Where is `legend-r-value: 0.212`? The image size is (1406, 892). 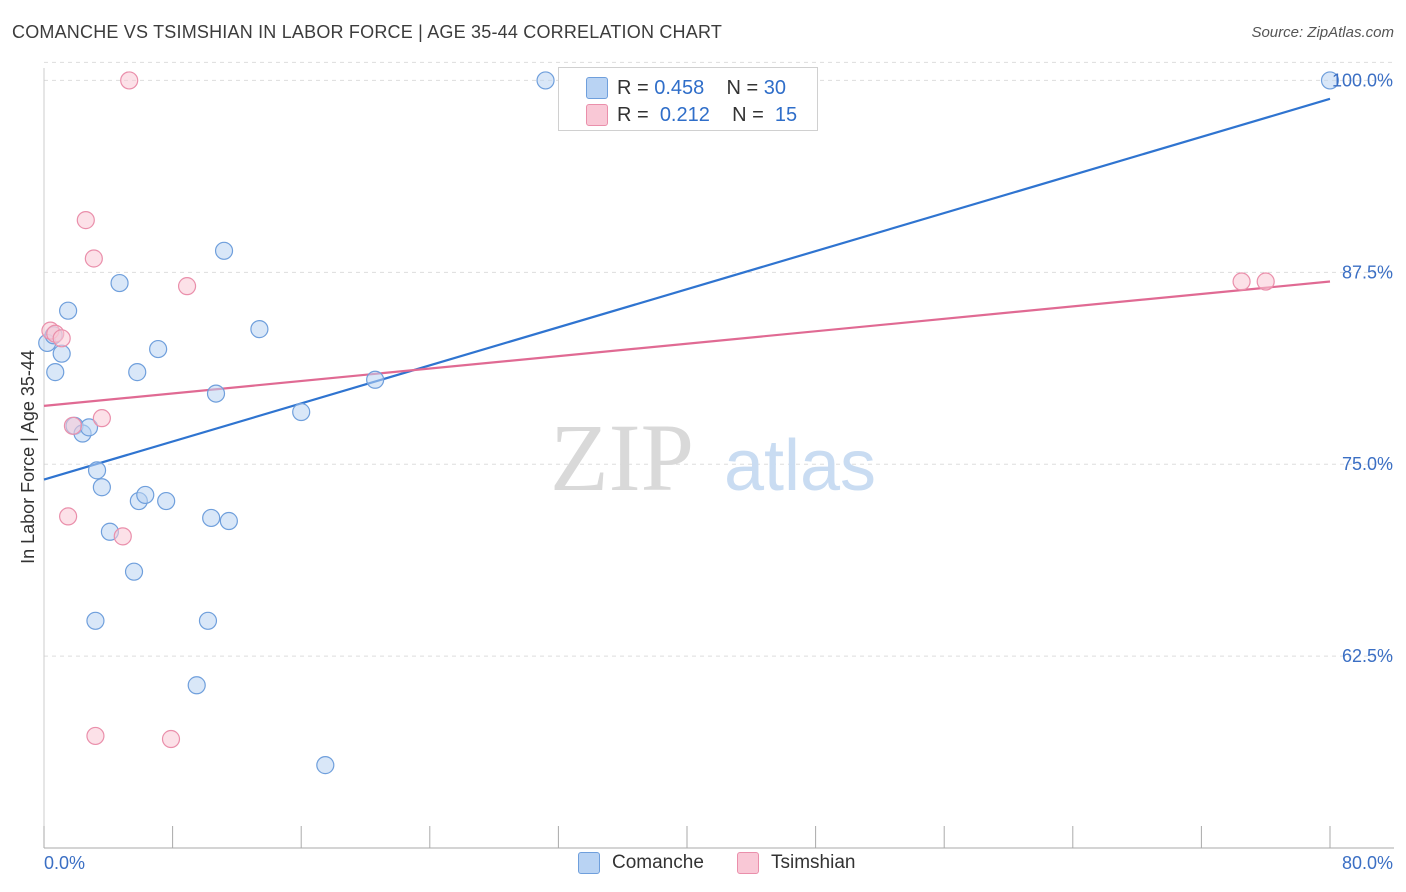 legend-r-value: 0.212 is located at coordinates (684, 114).